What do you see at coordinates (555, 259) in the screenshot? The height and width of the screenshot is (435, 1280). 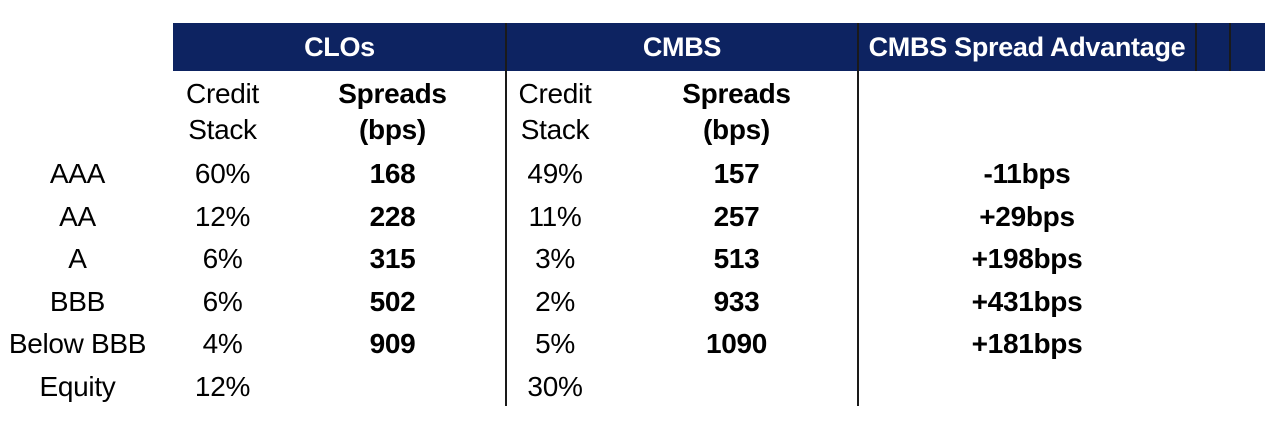 I see `cmbs-credit-stack-value: 3%` at bounding box center [555, 259].